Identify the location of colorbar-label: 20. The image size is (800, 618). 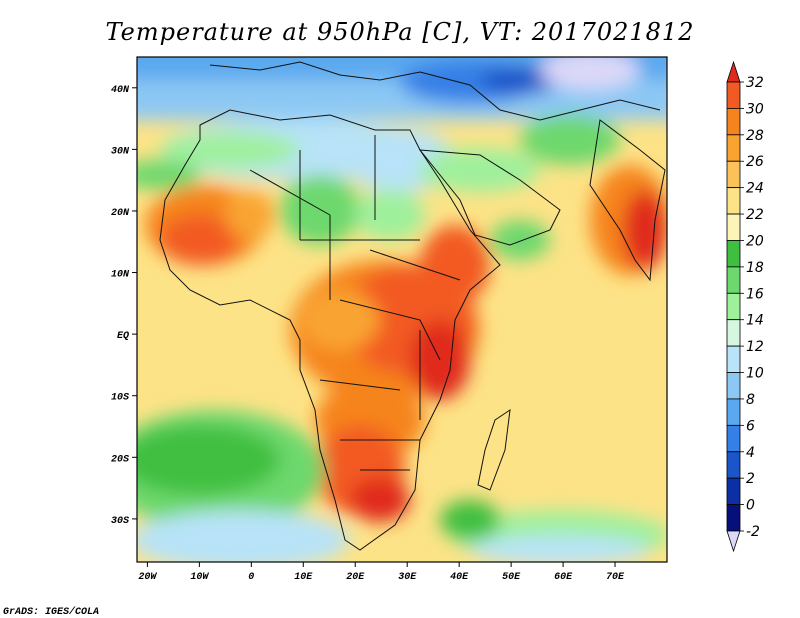
(755, 241).